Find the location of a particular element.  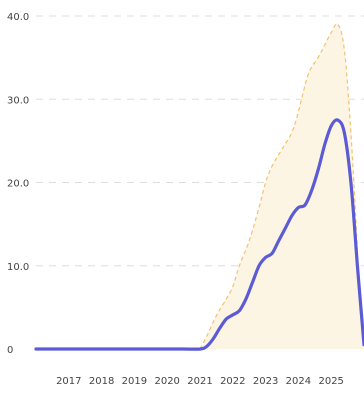

y-tick-label: 40.0 is located at coordinates (18, 17).